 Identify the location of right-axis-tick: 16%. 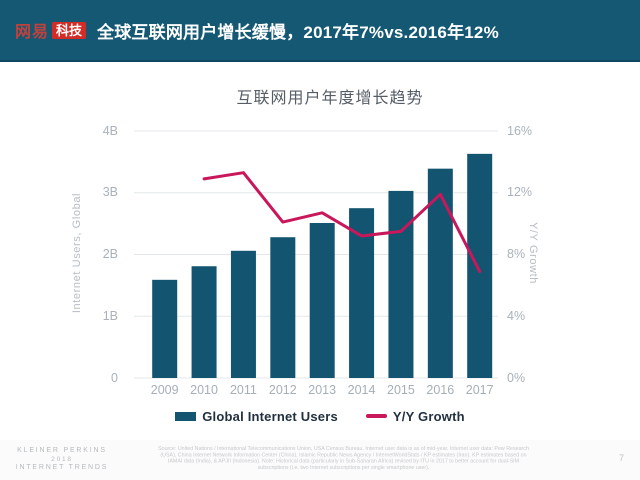
(520, 130).